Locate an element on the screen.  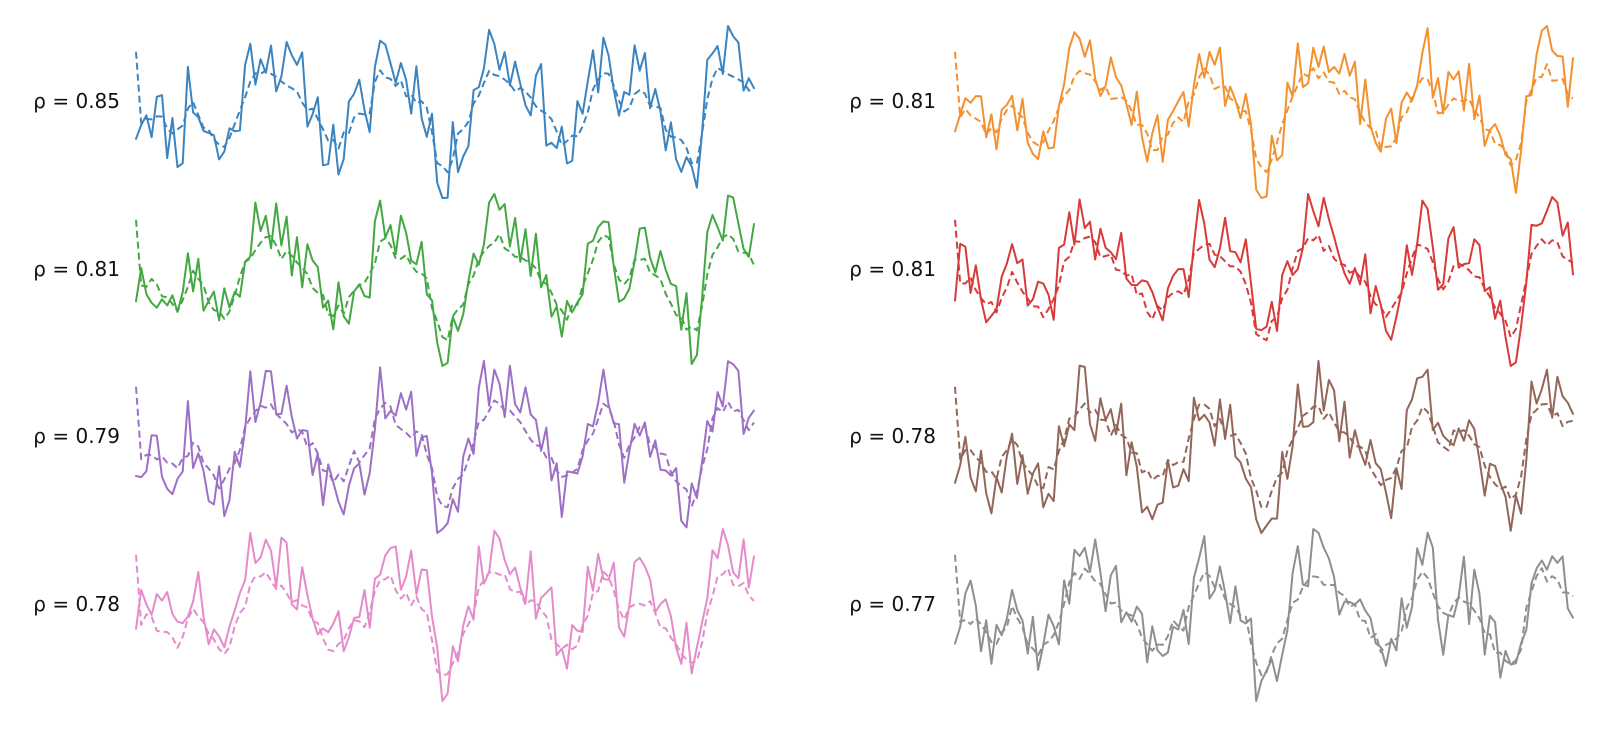
correlation-label: ρ = 0.77 is located at coordinates (892, 604).